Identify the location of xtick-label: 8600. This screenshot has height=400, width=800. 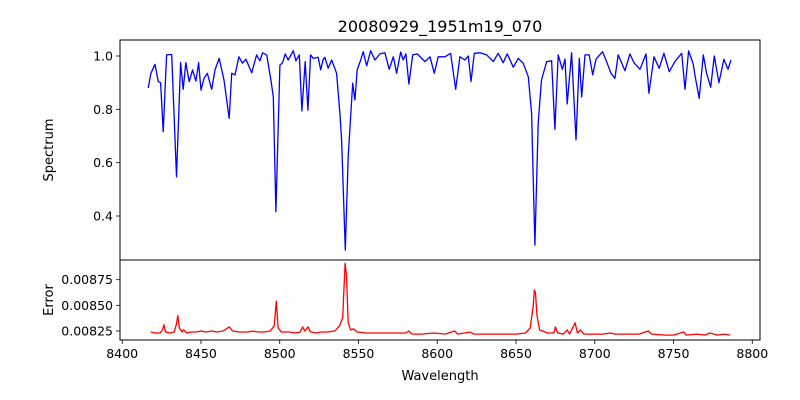
(437, 353).